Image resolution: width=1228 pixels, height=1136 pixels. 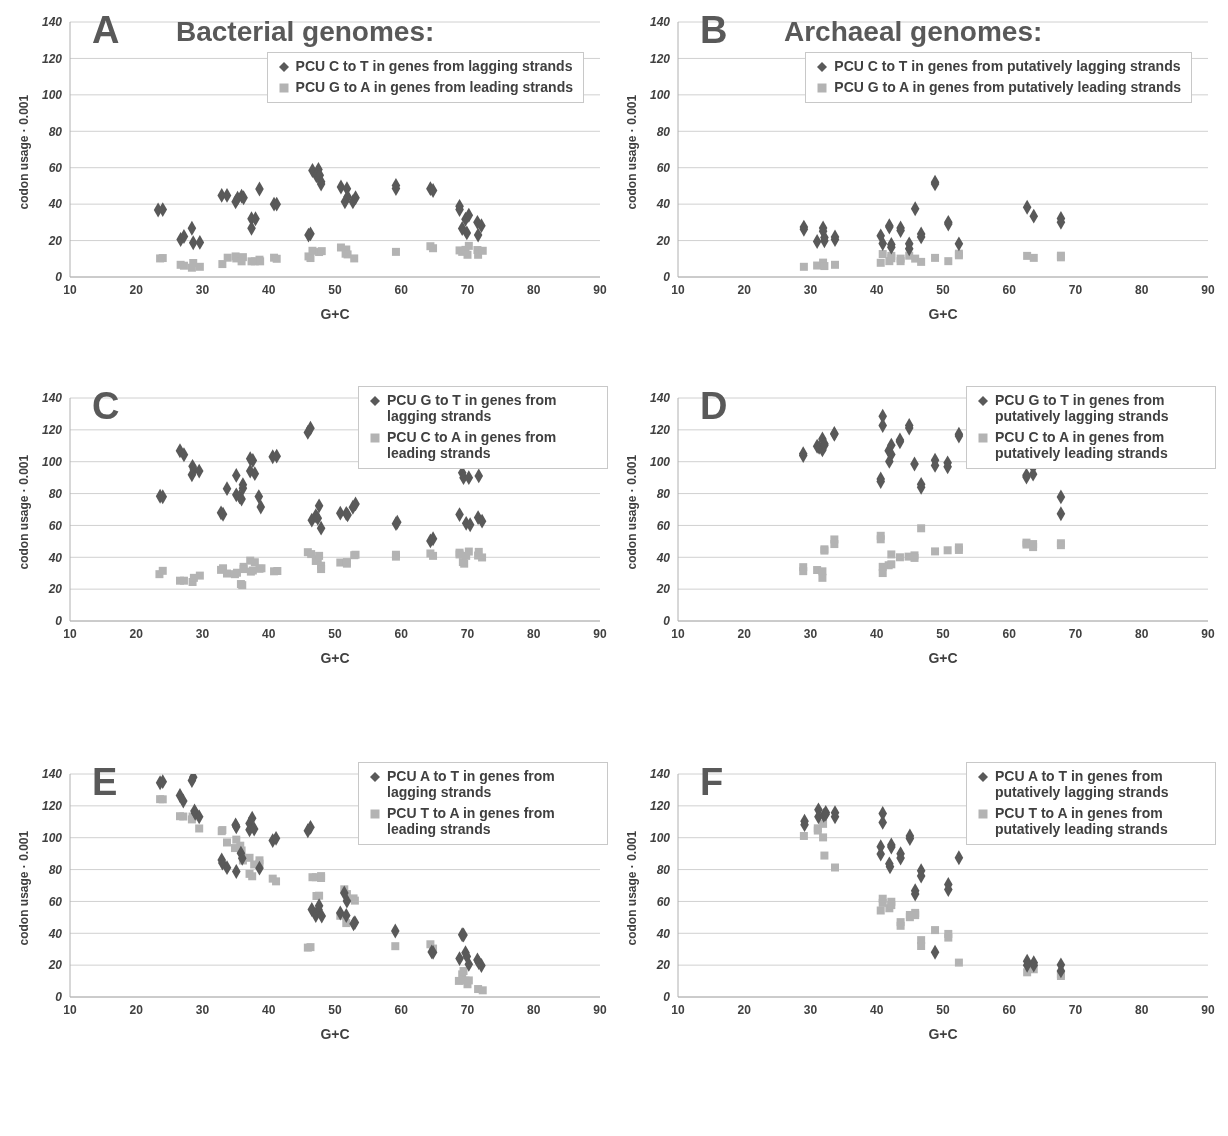 I want to click on legend-label: PCU T to A in genes from putatively leading strands, so click(x=1082, y=821).